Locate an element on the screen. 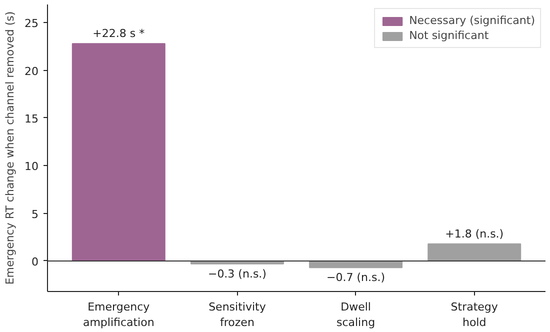  y-tick-label: 5 is located at coordinates (35, 214).